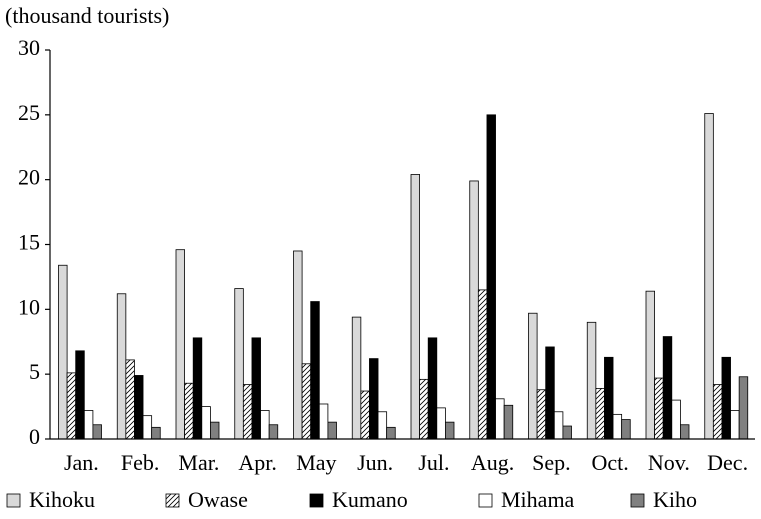  What do you see at coordinates (609, 462) in the screenshot?
I see `x-tick-label: Oct.` at bounding box center [609, 462].